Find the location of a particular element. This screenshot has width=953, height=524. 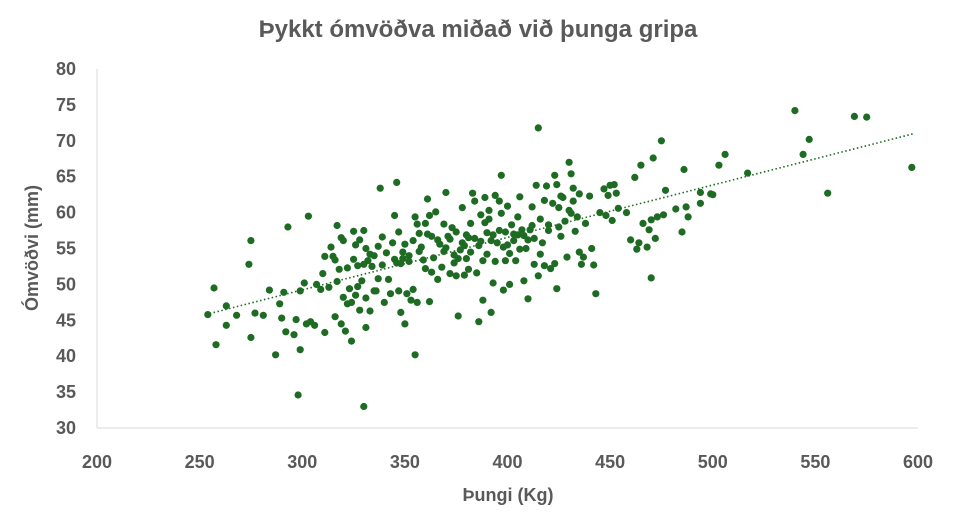

y-tick-labels: 30 35 40 45 50 55 60 65 70 75 80 is located at coordinates (66, 248).